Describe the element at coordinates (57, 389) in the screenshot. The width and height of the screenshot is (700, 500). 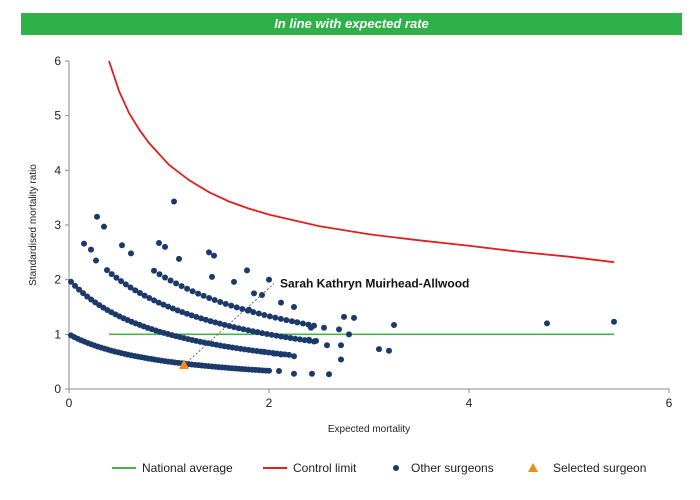
I see `y-tick-label: 0` at that location.